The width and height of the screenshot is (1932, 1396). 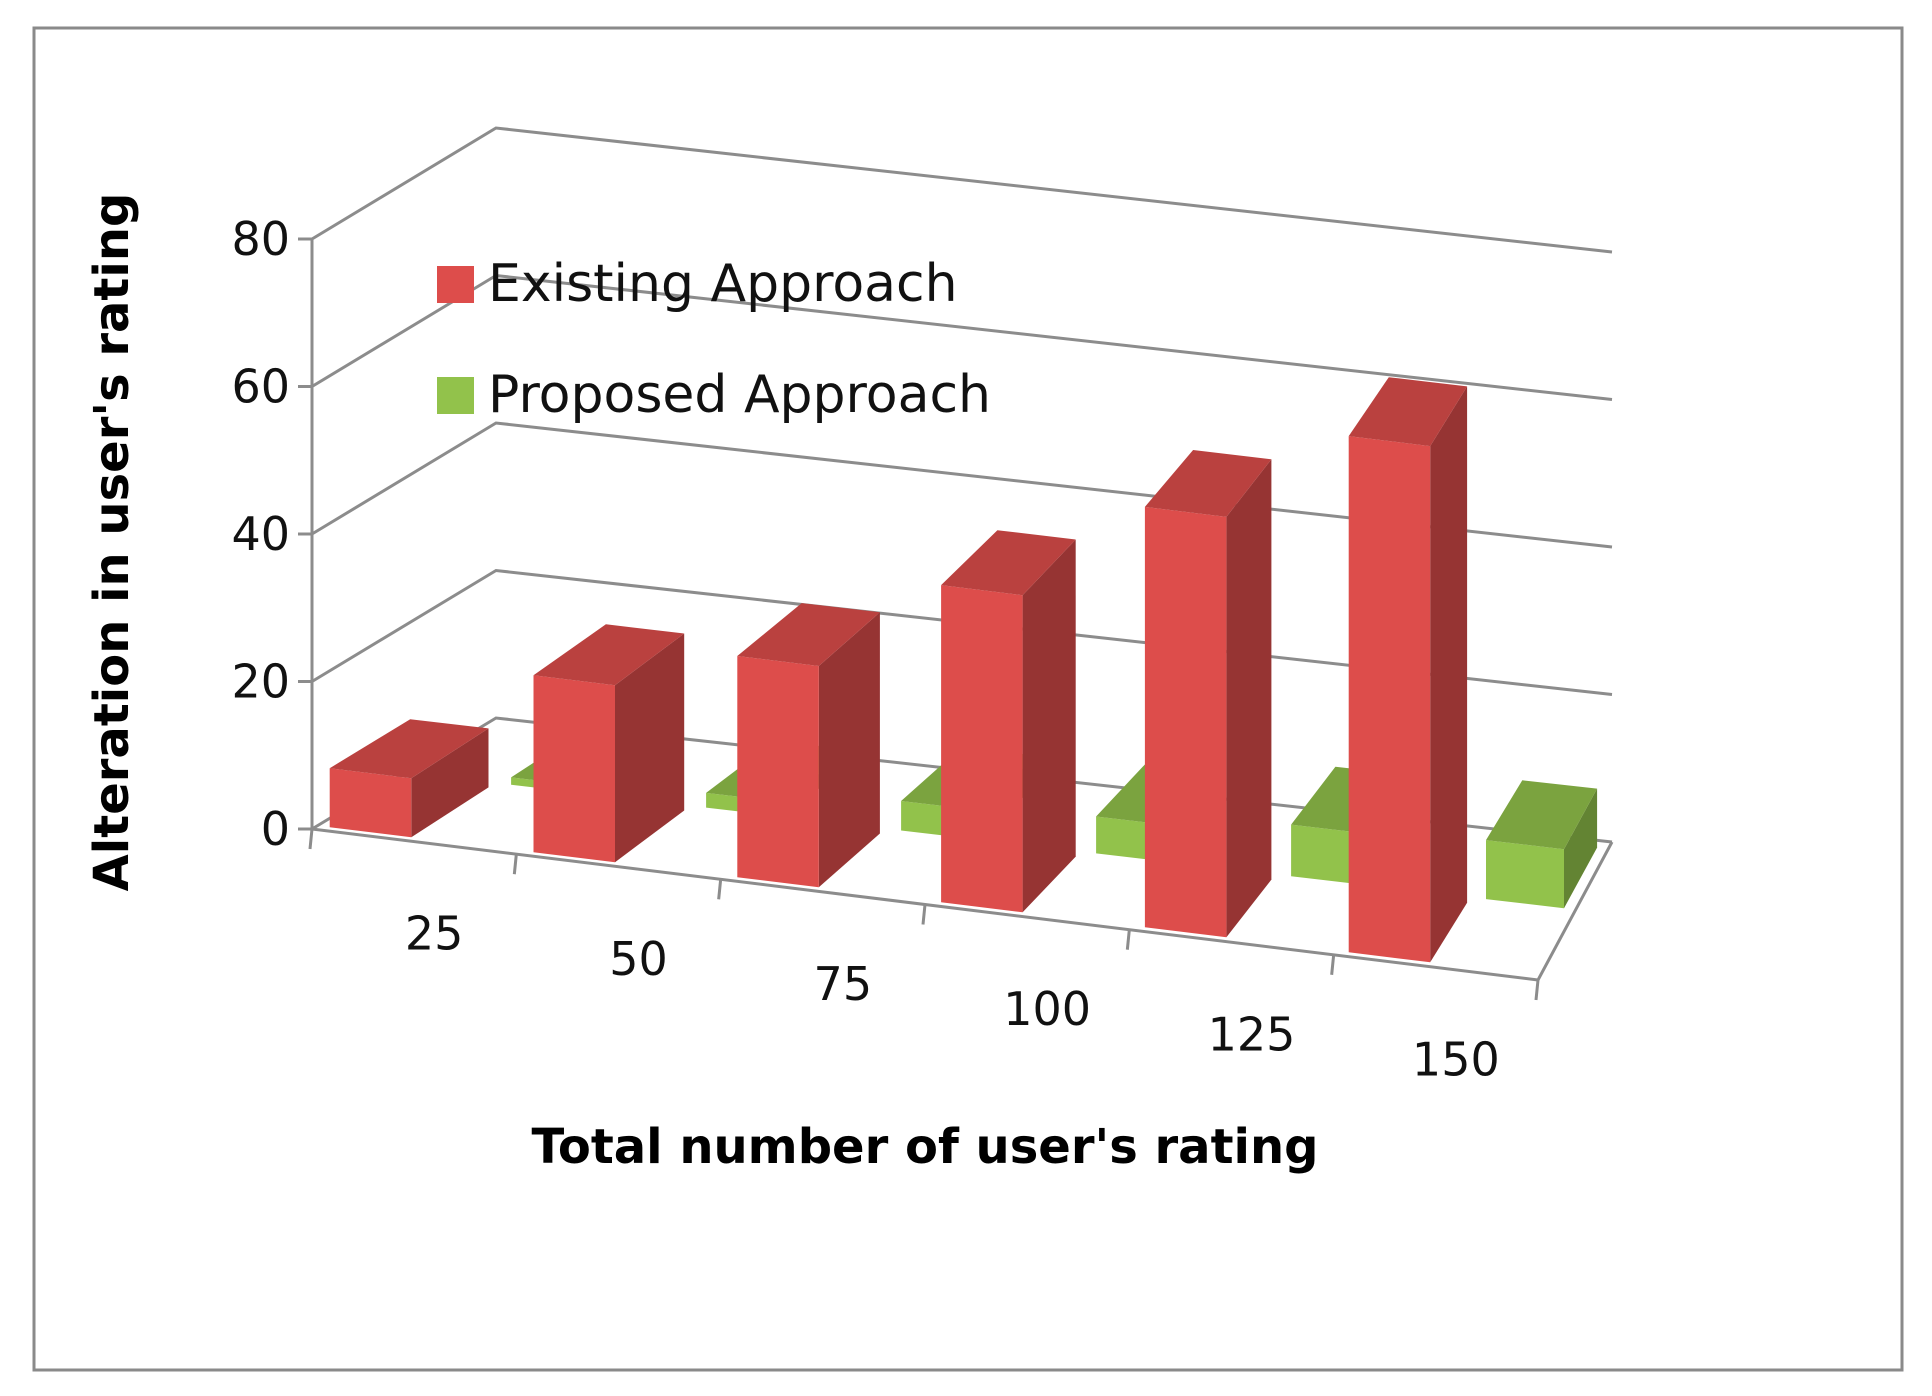 What do you see at coordinates (1252, 1034) in the screenshot?
I see `x-tick-label-125: 125` at bounding box center [1252, 1034].